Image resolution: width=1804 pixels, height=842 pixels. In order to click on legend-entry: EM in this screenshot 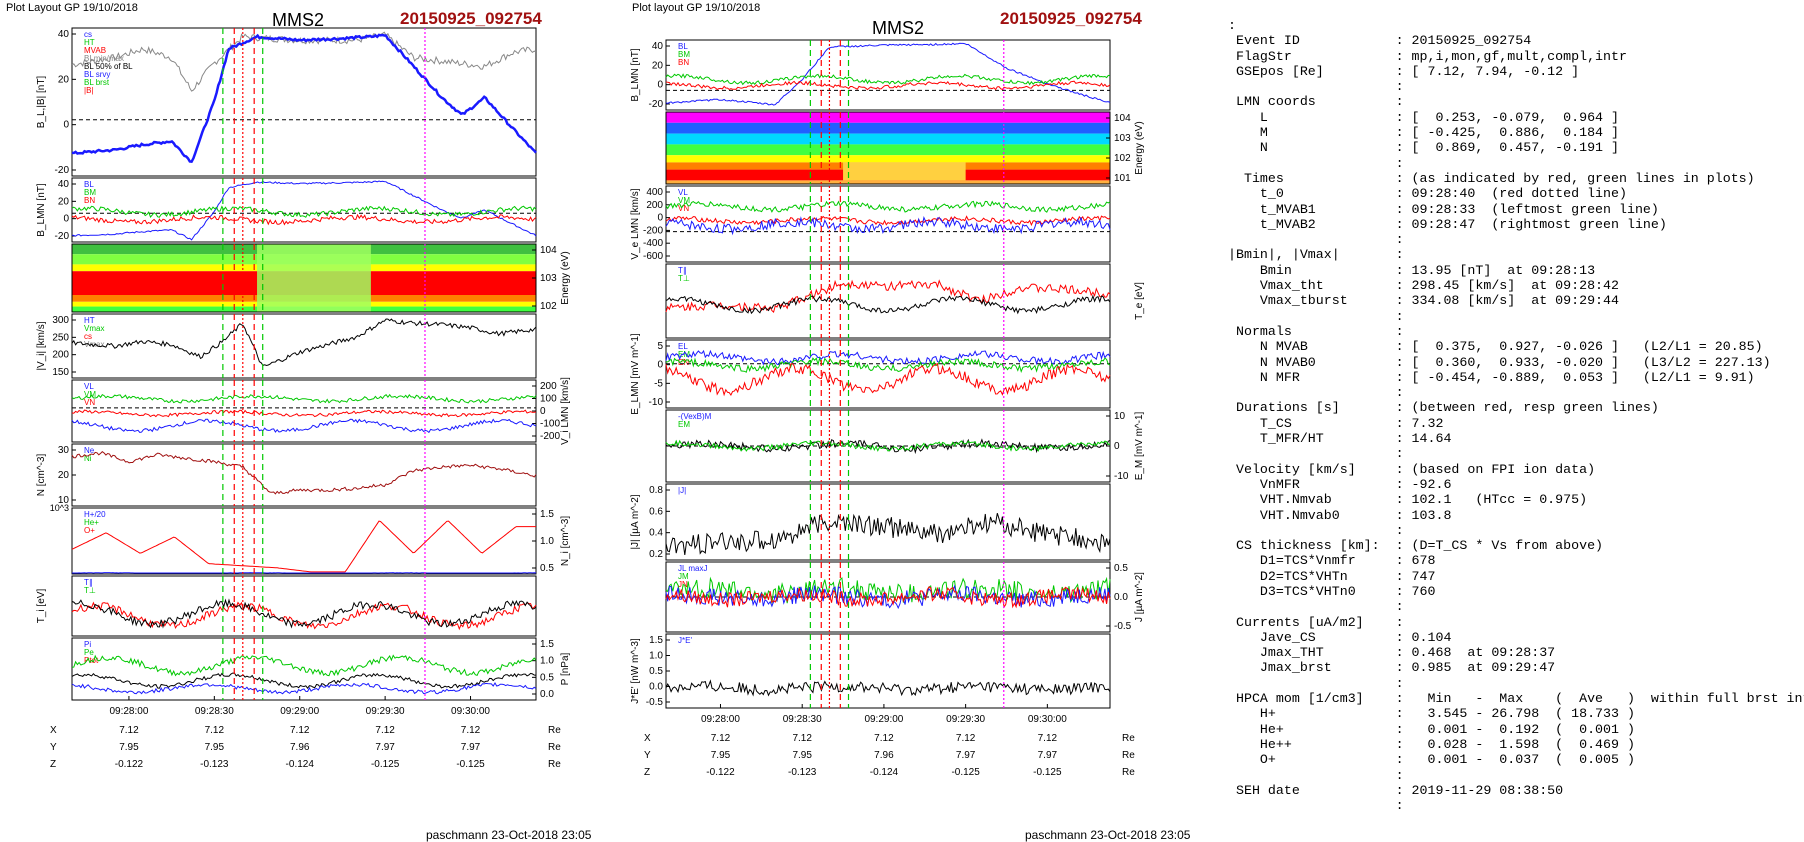, I will do `click(684, 424)`.